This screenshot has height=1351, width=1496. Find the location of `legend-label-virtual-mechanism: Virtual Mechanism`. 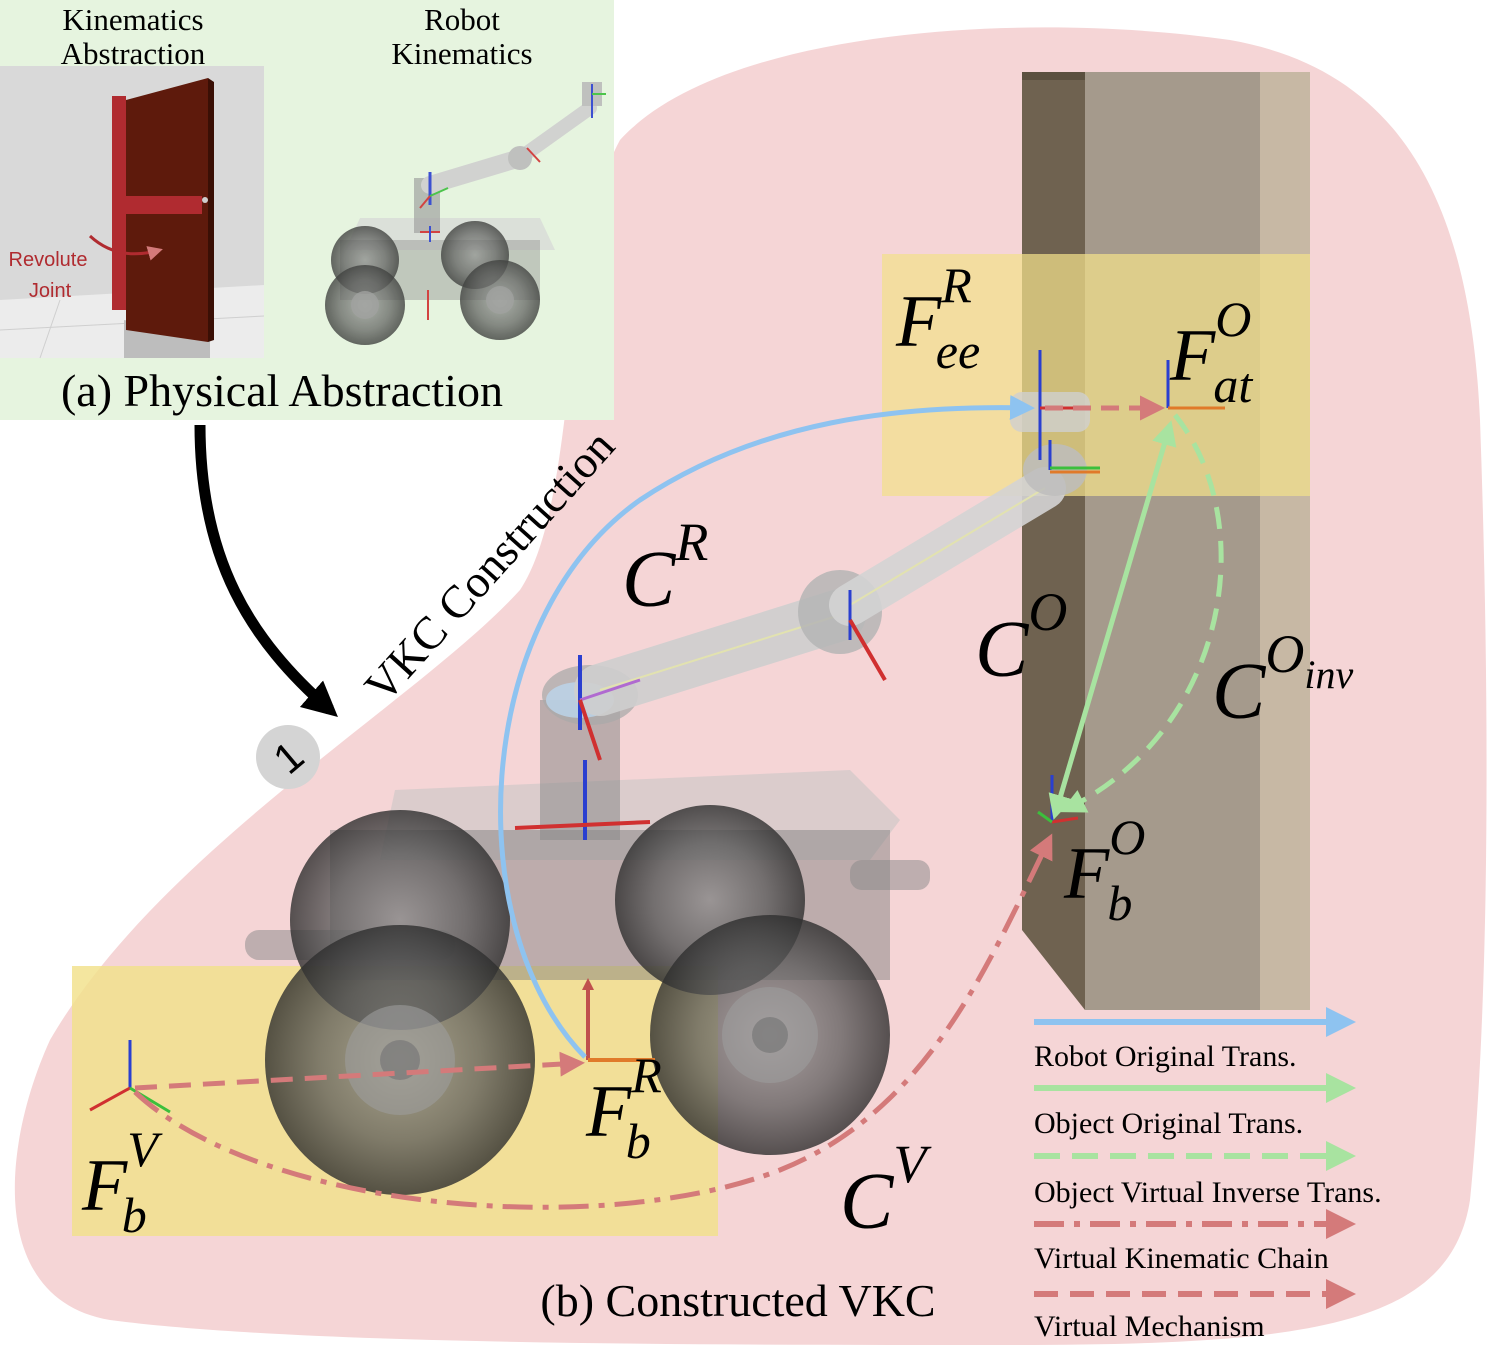

legend-label-virtual-mechanism: Virtual Mechanism is located at coordinates (1149, 1326).